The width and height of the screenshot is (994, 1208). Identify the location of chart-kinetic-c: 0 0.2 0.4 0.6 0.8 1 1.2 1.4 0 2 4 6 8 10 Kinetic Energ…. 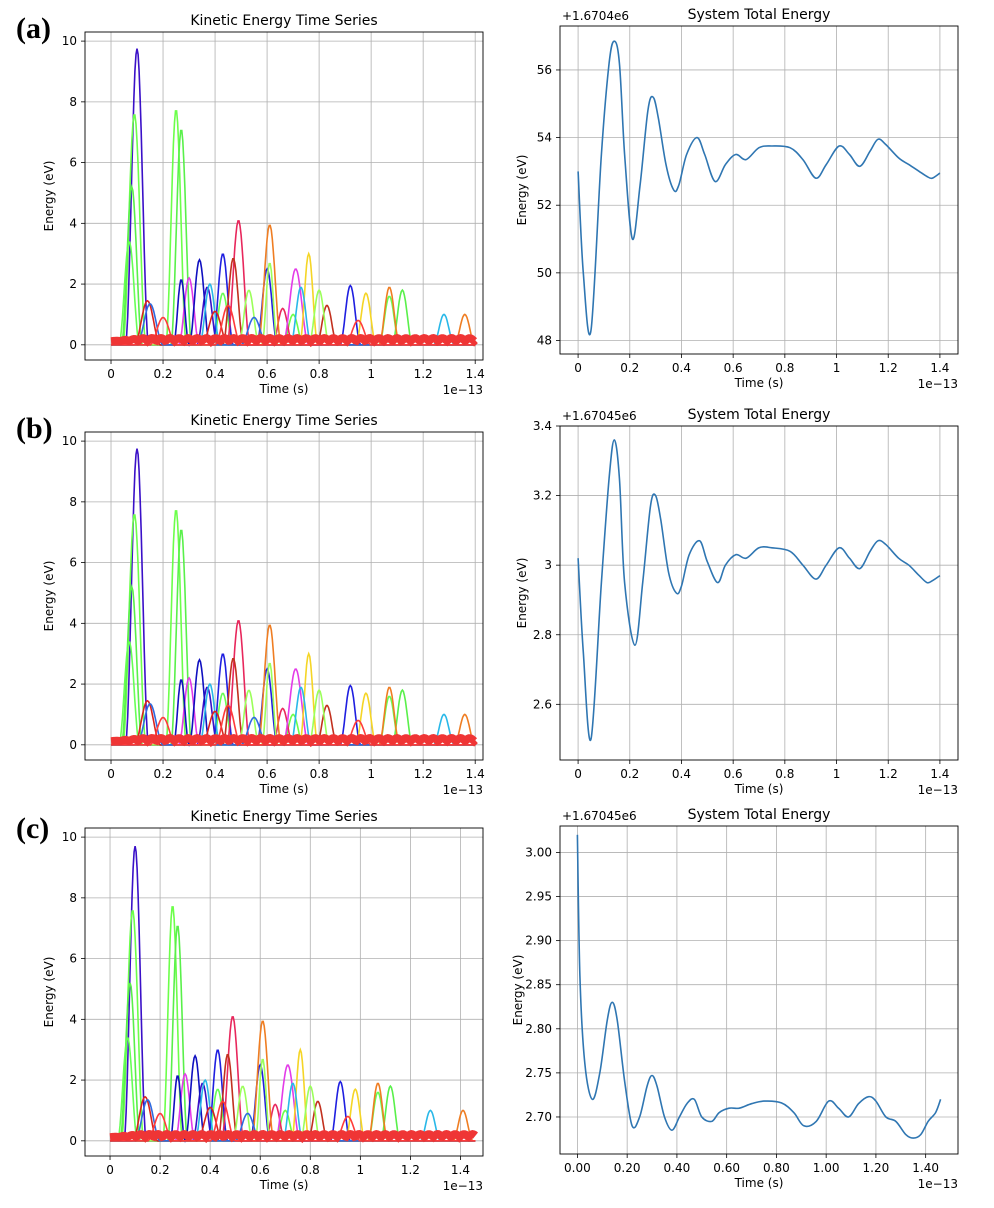
(263, 1001).